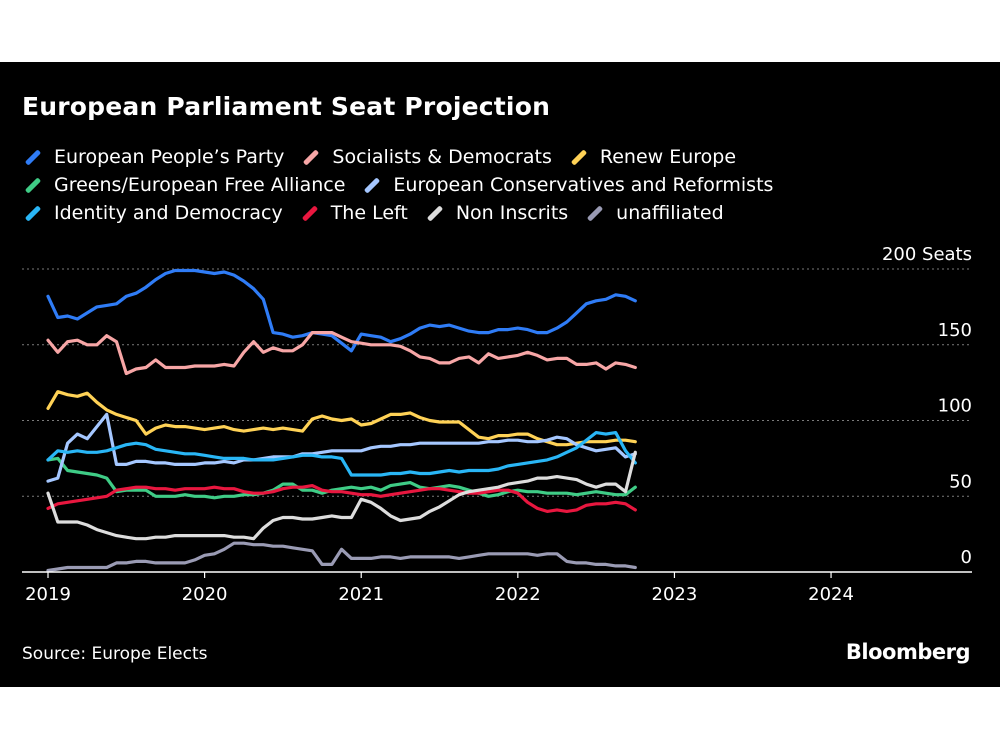 The width and height of the screenshot is (1000, 750). I want to click on y-tick-label: 0, so click(966, 557).